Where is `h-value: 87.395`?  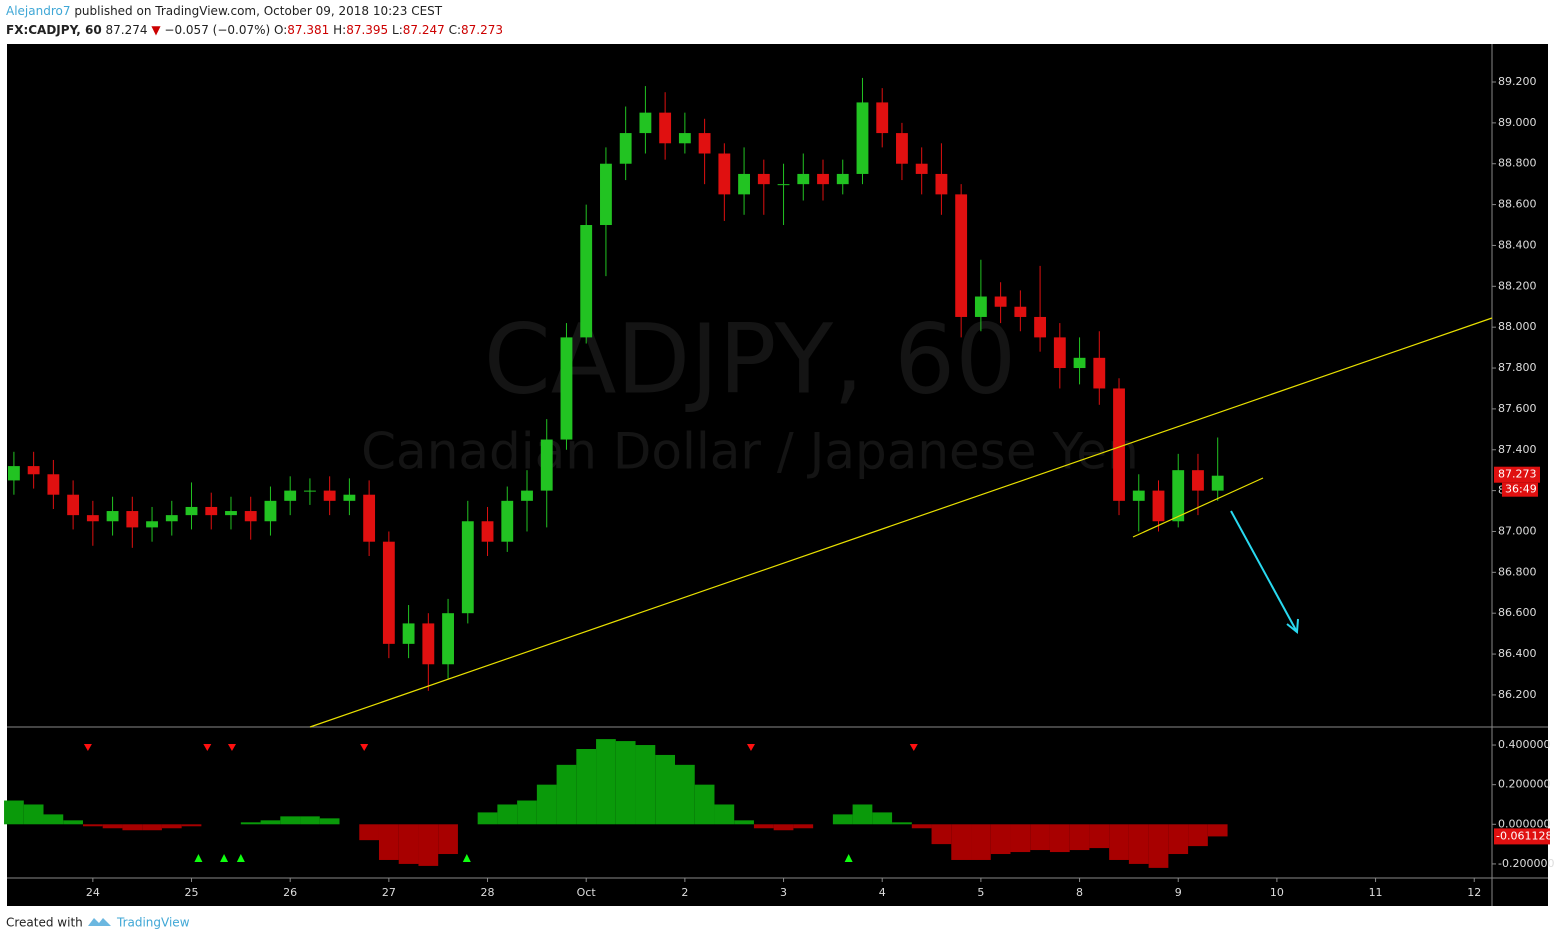 h-value: 87.395 is located at coordinates (367, 30).